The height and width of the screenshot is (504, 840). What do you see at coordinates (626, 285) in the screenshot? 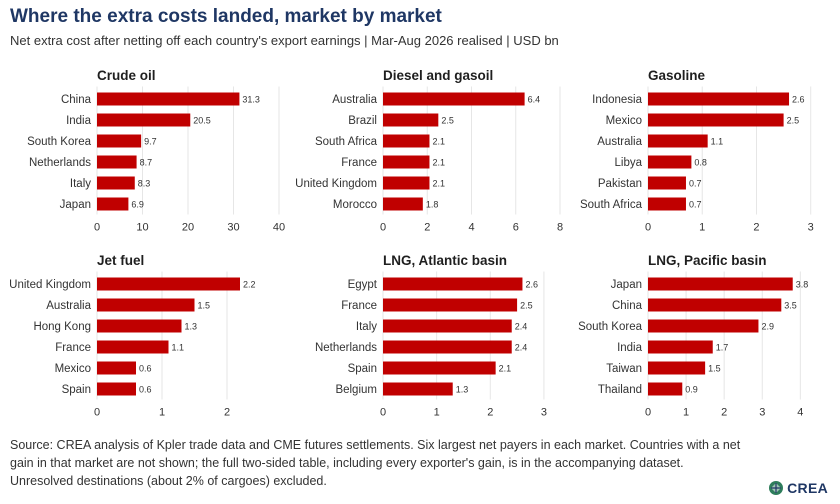
I see `category-label: Japan` at bounding box center [626, 285].